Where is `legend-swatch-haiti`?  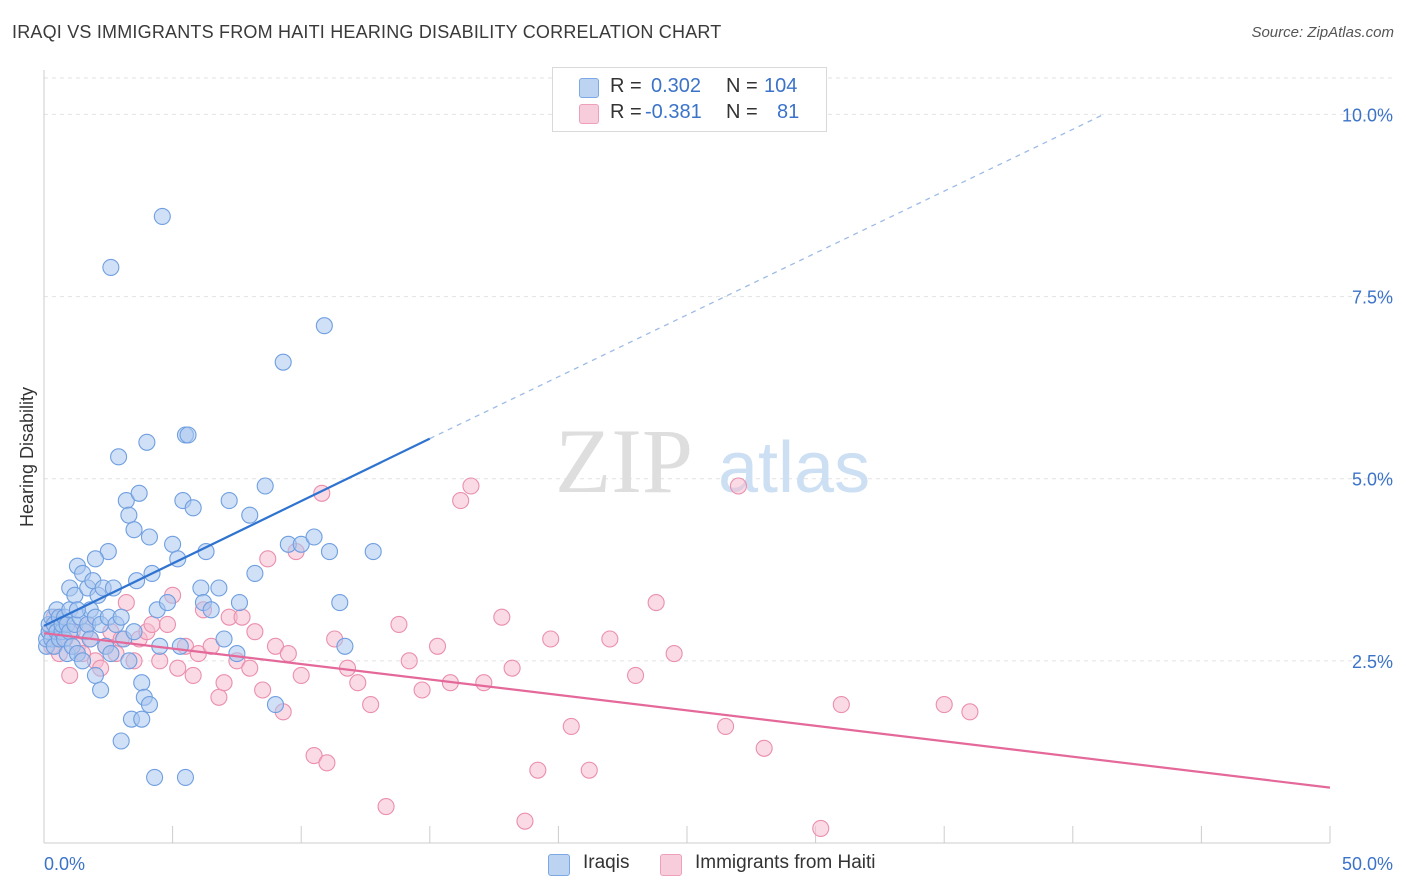 legend-swatch-haiti is located at coordinates (589, 114).